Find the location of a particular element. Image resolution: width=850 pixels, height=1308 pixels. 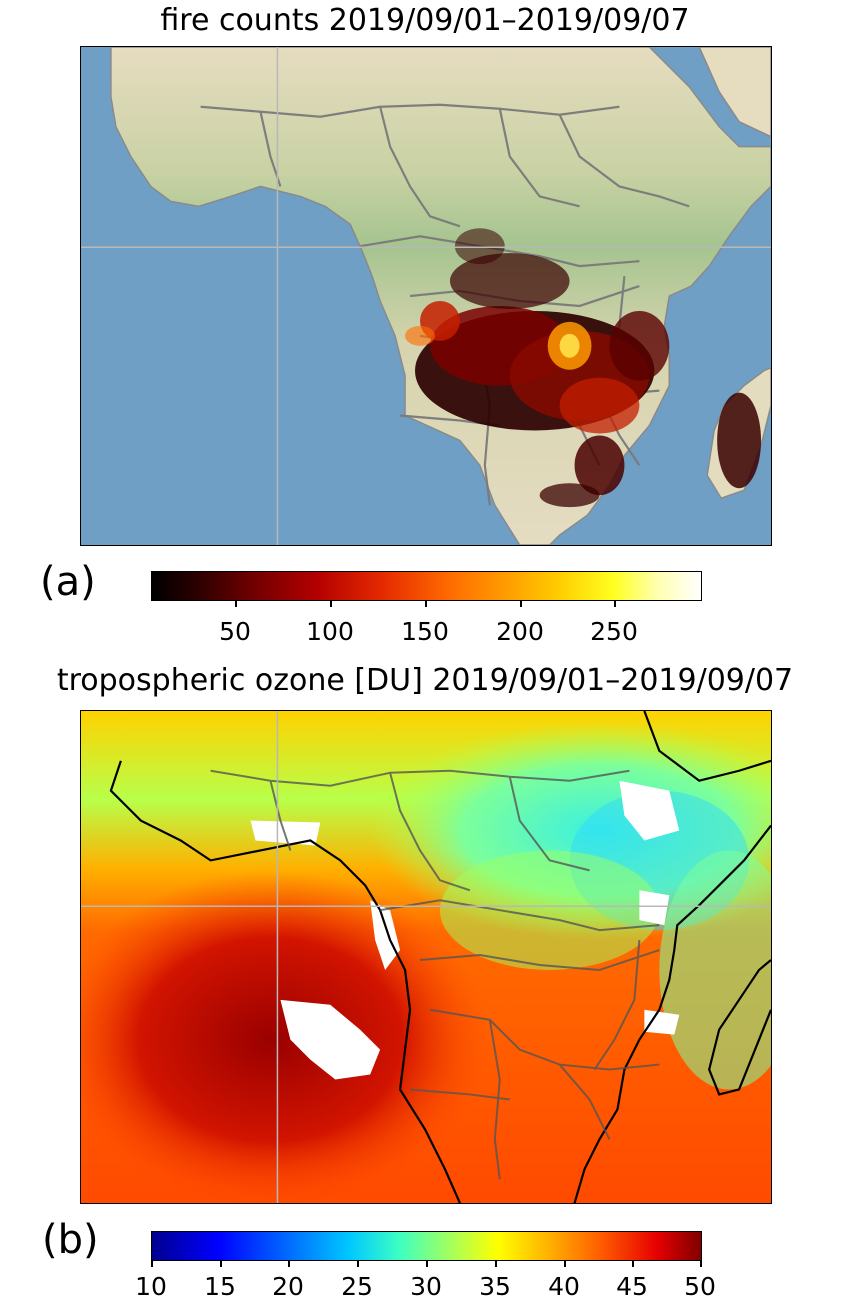

colorbar-tick-label: 45 is located at coordinates (632, 1286).